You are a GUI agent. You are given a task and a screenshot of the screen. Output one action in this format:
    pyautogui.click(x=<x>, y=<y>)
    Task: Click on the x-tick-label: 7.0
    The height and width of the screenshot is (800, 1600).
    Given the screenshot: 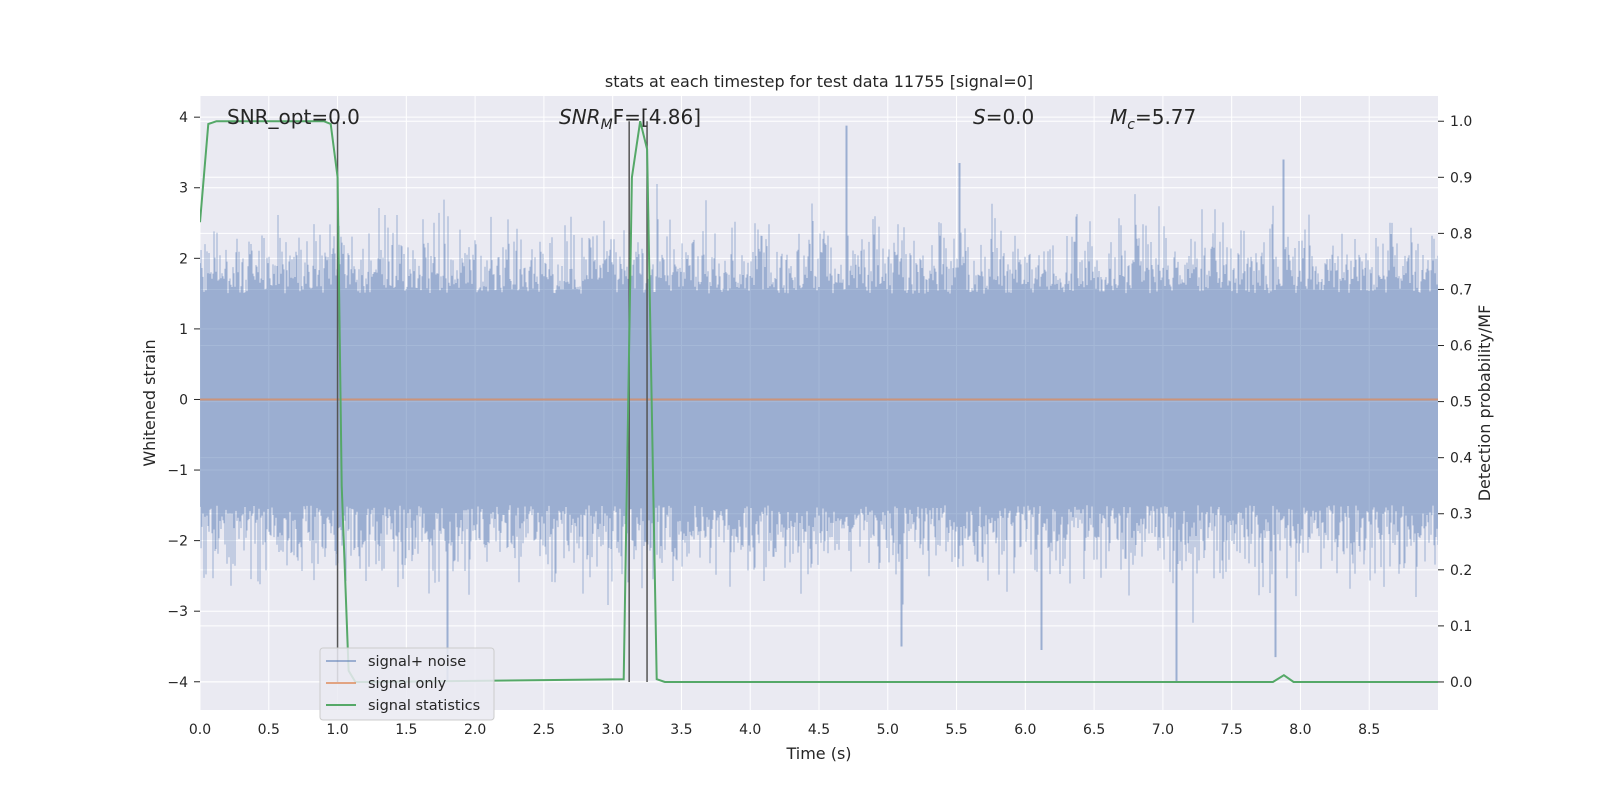 What is the action you would take?
    pyautogui.click(x=1163, y=730)
    